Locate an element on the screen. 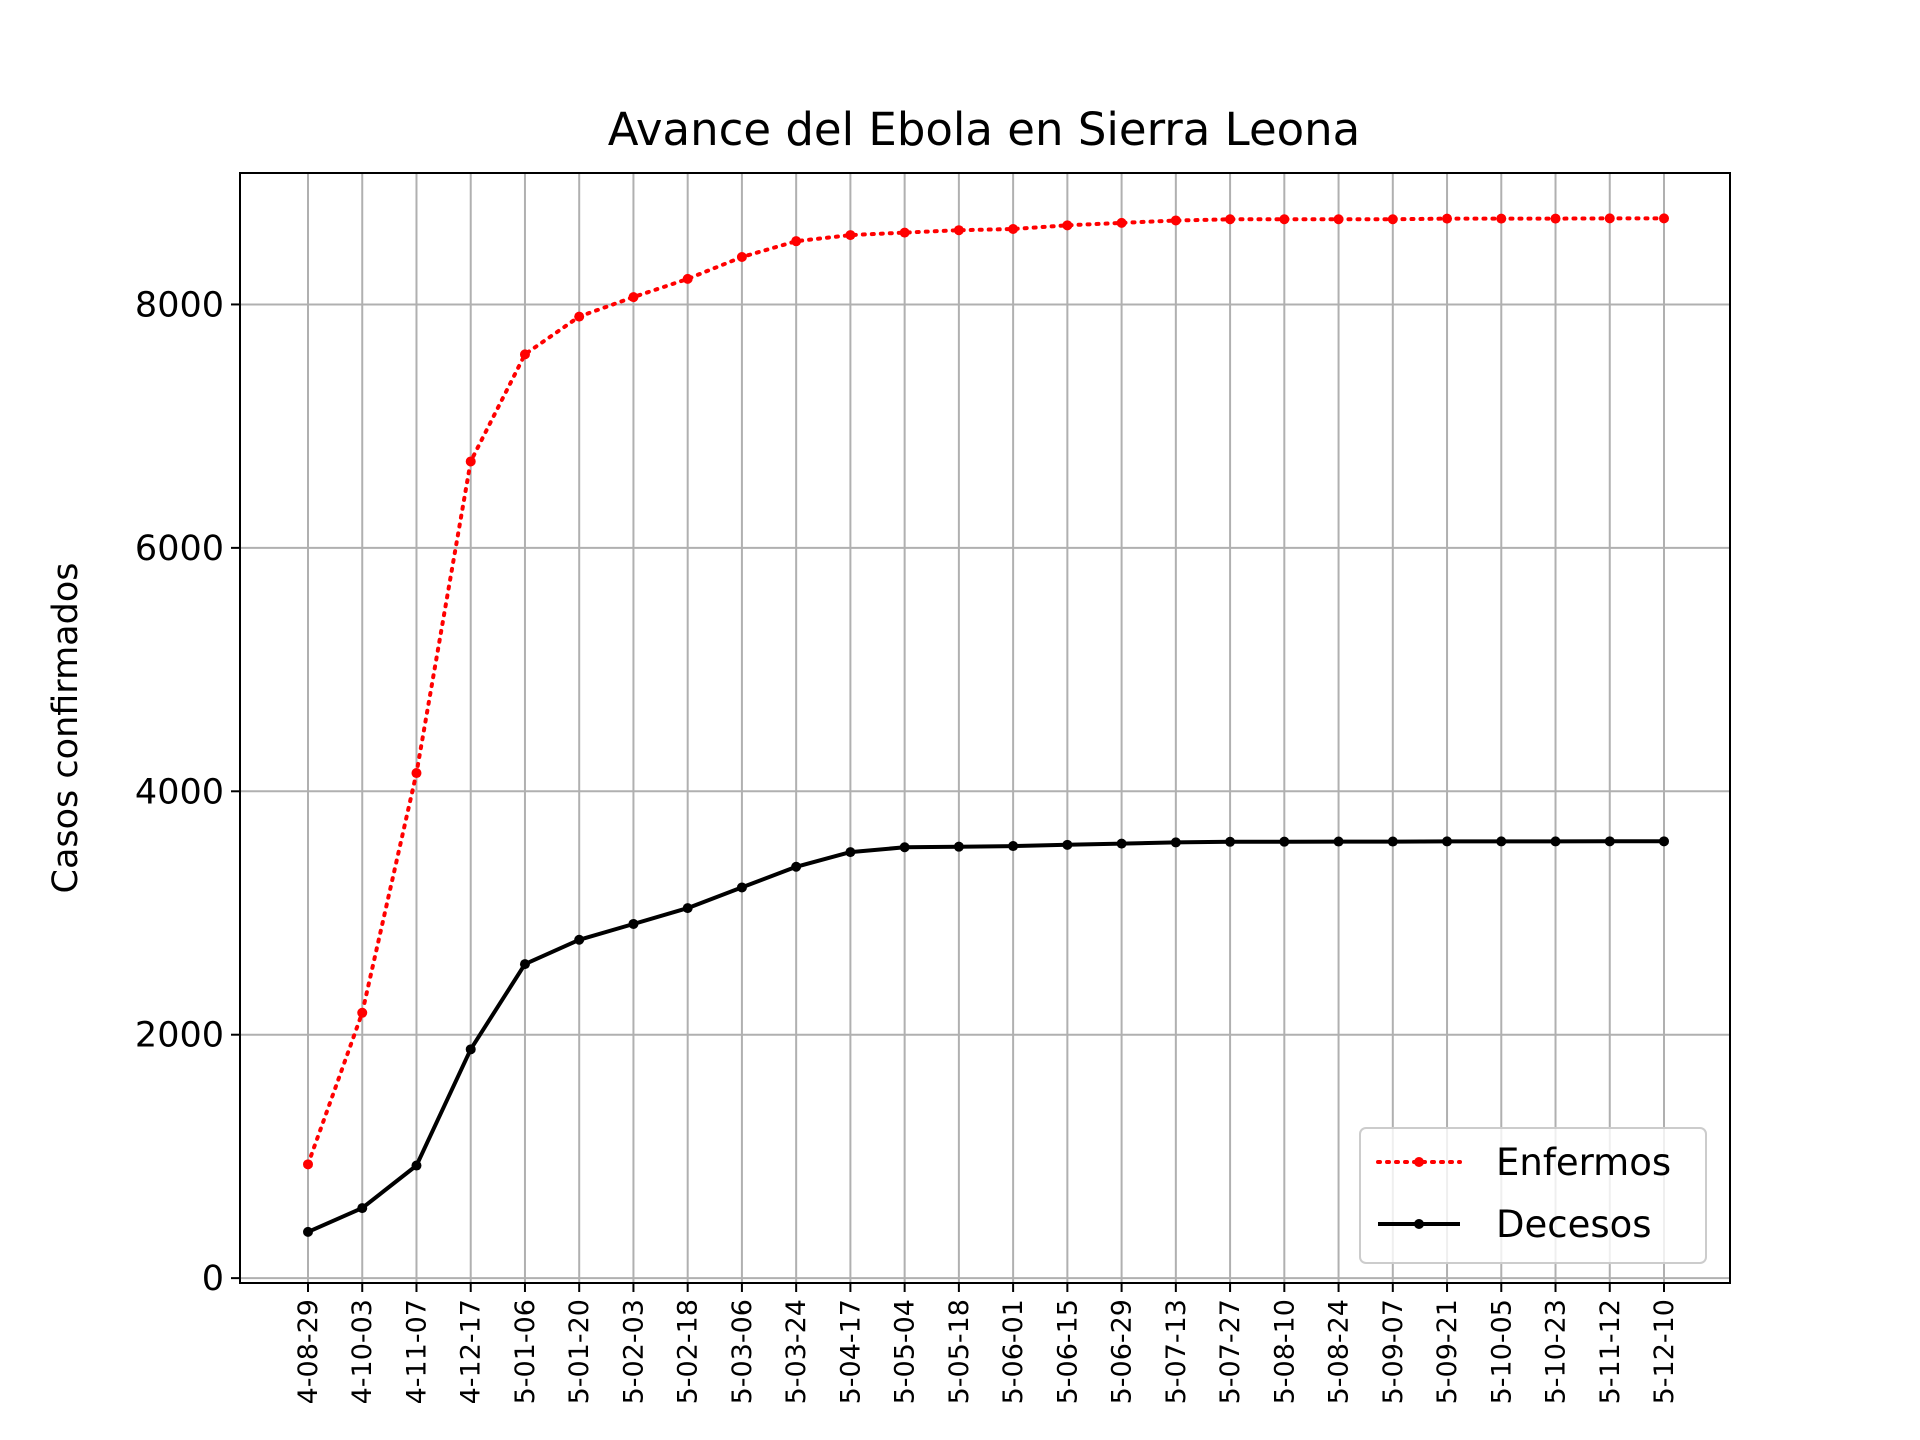 This screenshot has height=1440, width=1920. x-tick-label: 5-12-10 is located at coordinates (1664, 1351).